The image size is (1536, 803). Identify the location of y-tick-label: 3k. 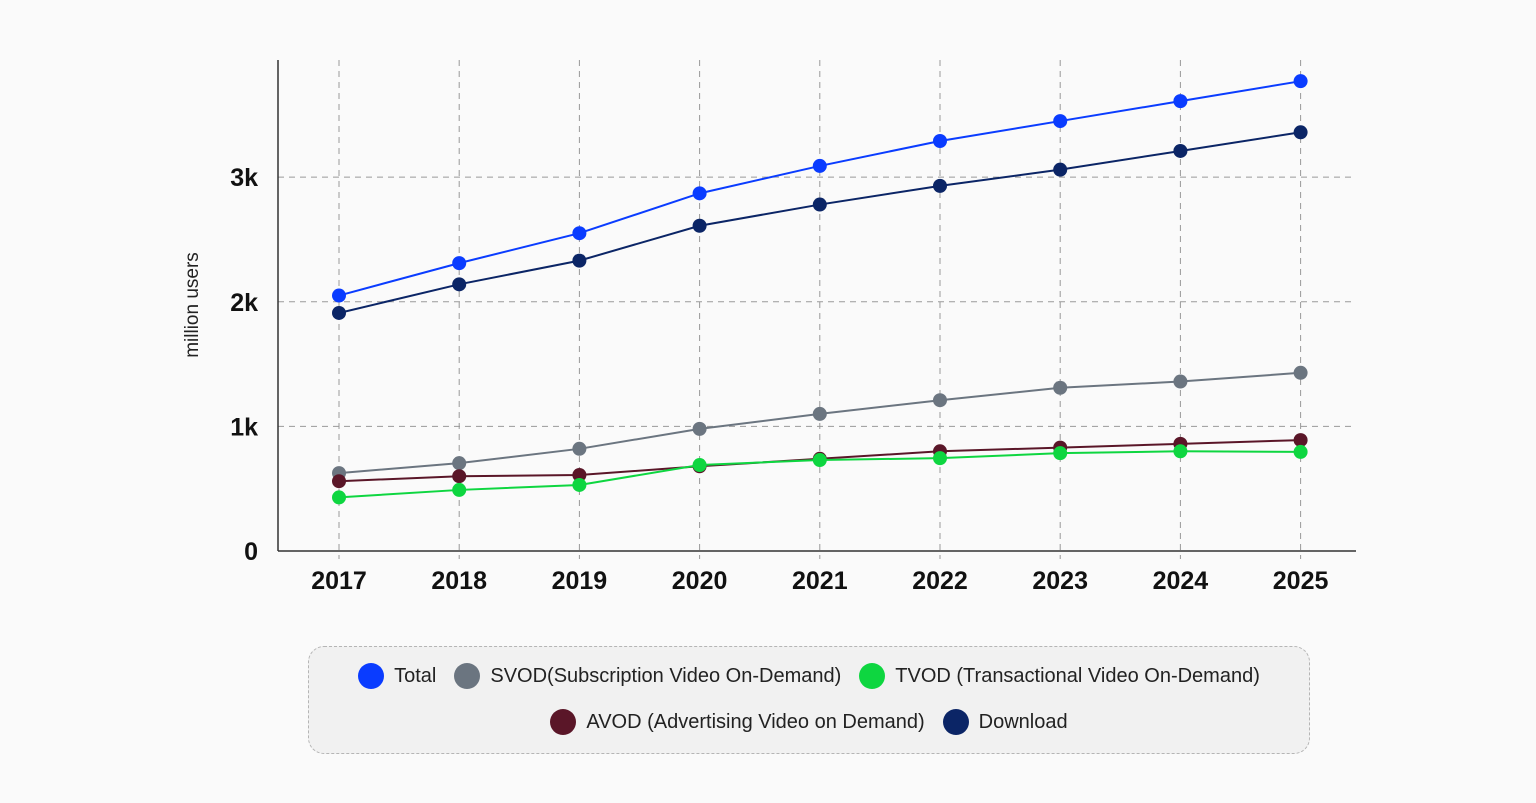
(244, 178).